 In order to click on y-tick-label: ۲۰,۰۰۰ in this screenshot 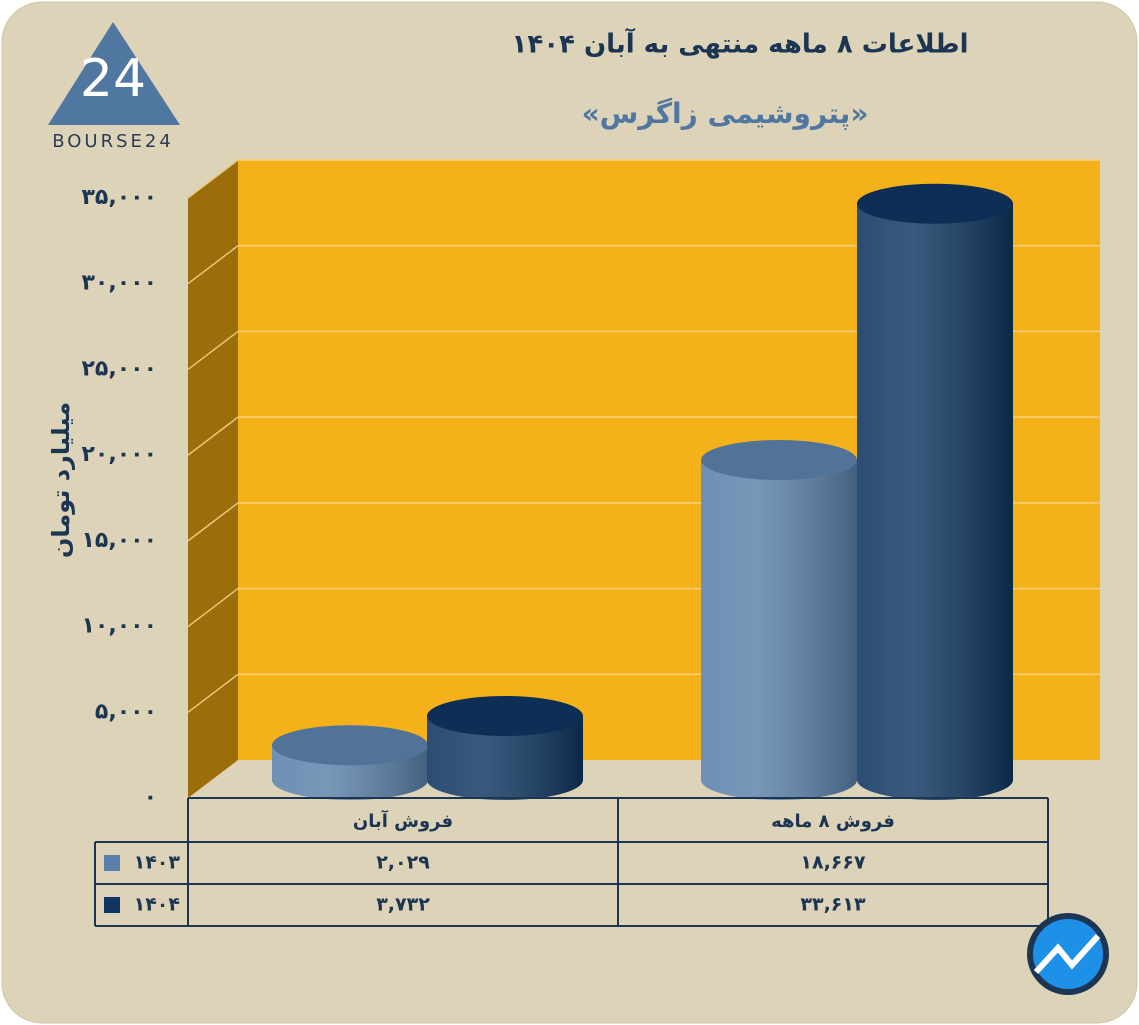, I will do `click(120, 454)`.